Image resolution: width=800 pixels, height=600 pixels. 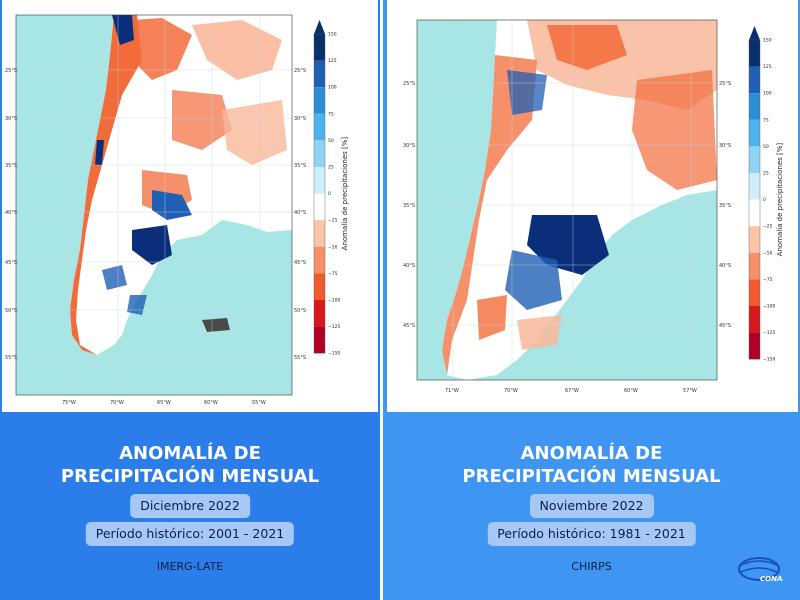 I want to click on panel-divider, so click(x=381, y=300).